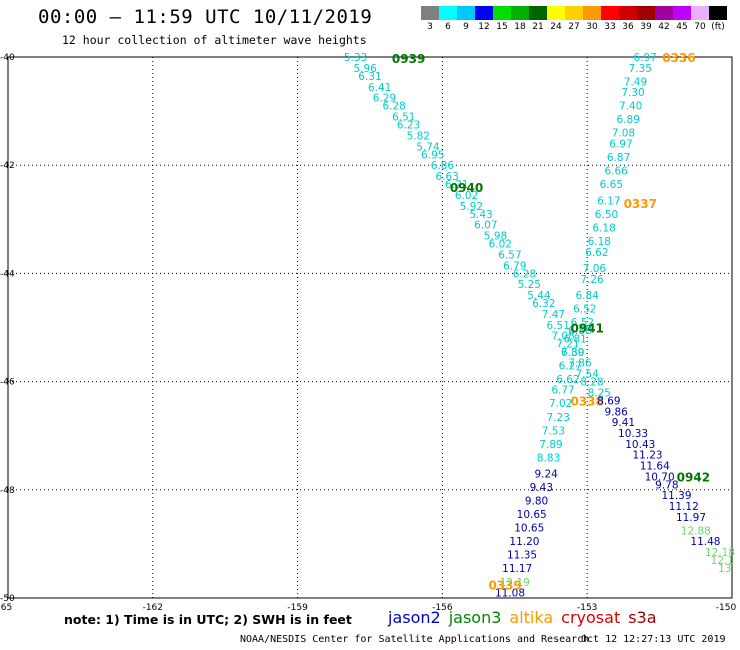 This screenshot has width=740, height=650. Describe the element at coordinates (560, 404) in the screenshot. I see `swh-value: 7.02` at that location.